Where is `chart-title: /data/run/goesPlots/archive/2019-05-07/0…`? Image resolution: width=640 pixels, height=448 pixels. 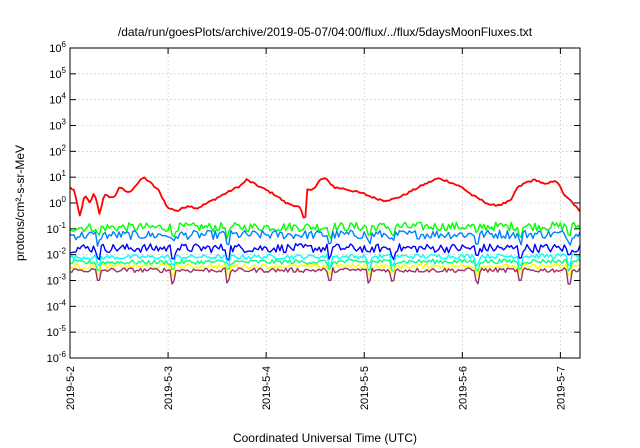 chart-title: /data/run/goesPlots/archive/2019-05-07/0… is located at coordinates (325, 32).